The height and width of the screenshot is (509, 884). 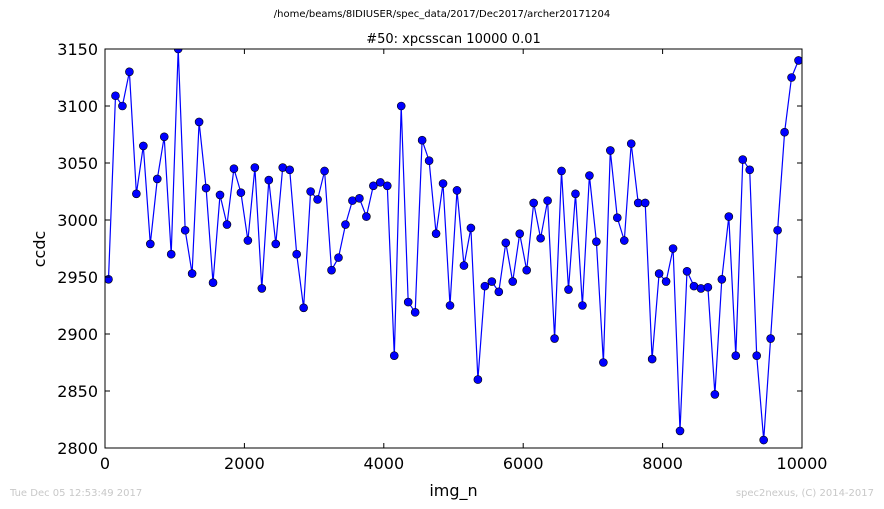 What do you see at coordinates (804, 493) in the screenshot?
I see `footer-credit: spec2nexus, (C) 2014-2017` at bounding box center [804, 493].